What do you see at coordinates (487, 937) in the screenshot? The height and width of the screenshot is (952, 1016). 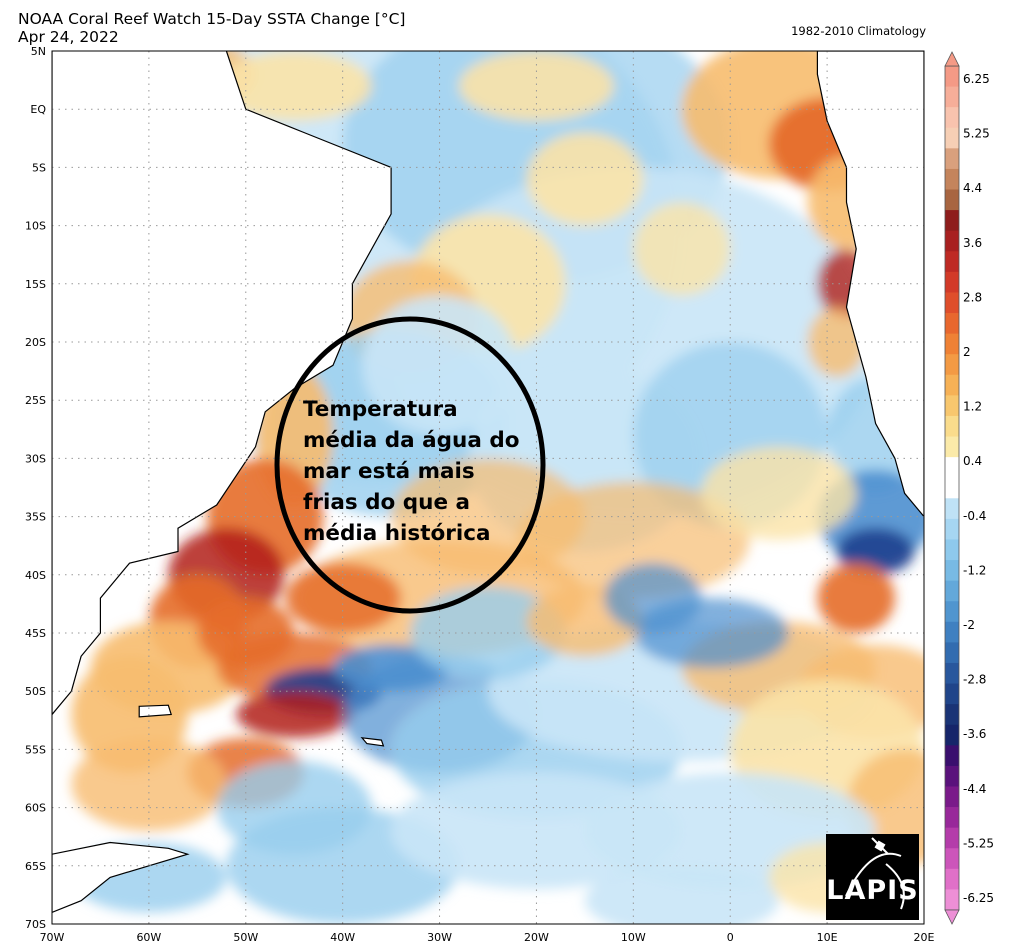 I see `longitude-labels: 70W 60W 50W 40W 30W 20W 10W 0 10E 20E` at bounding box center [487, 937].